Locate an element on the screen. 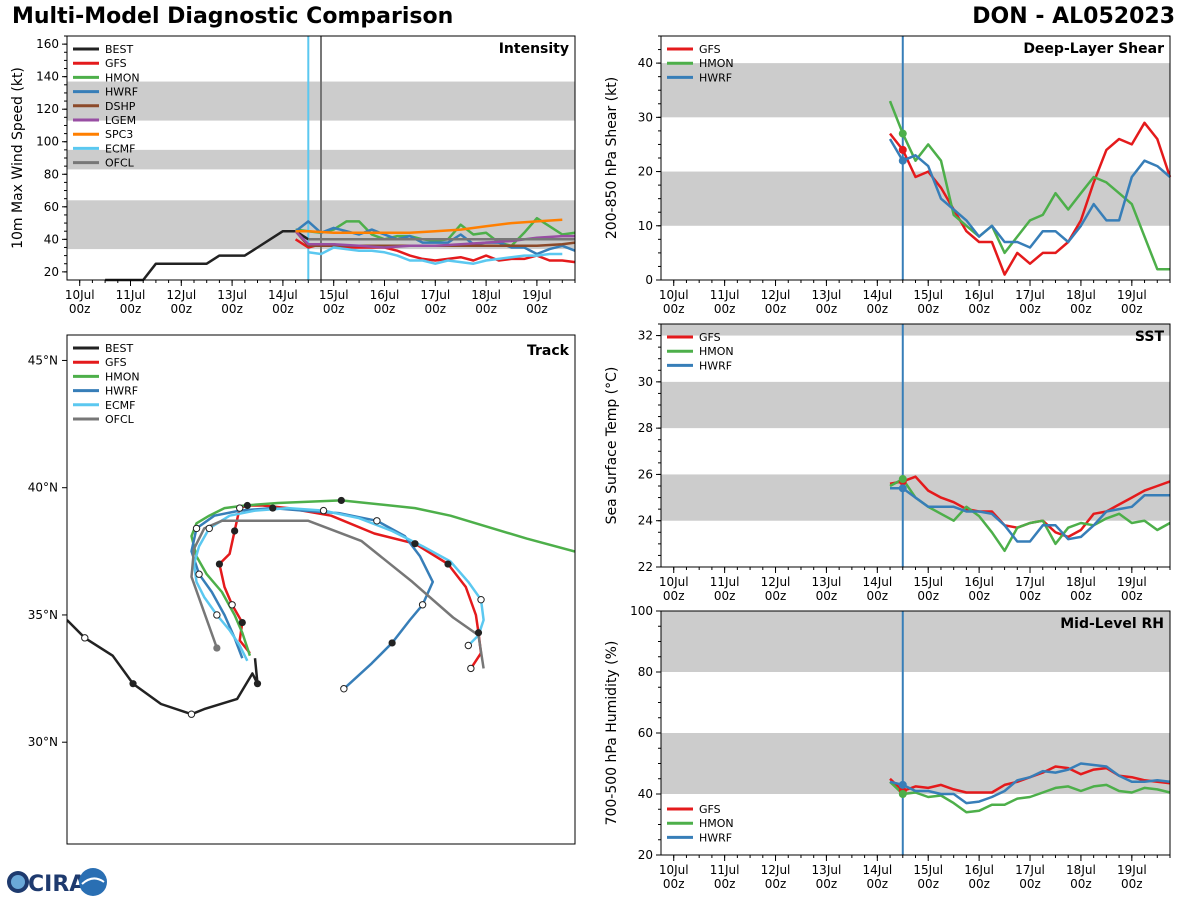 The width and height of the screenshot is (1200, 900). shear-ytick-label: 10 is located at coordinates (645, 226).